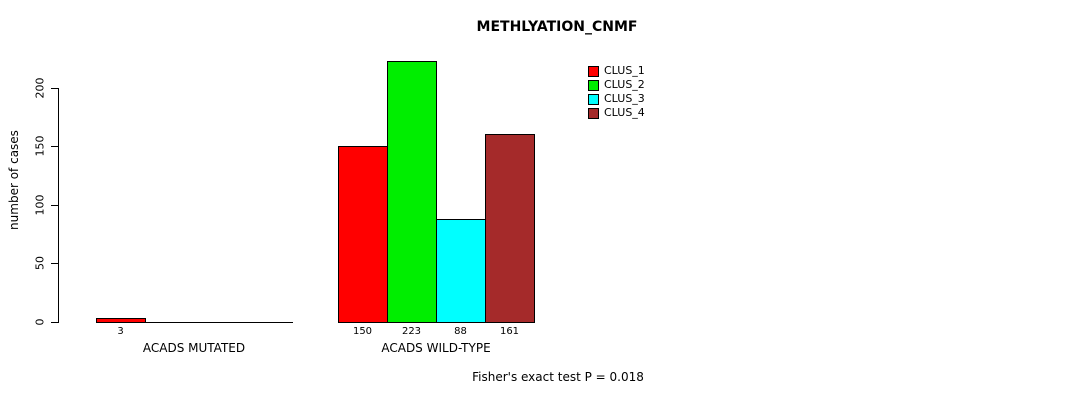 This screenshot has width=1090, height=400. Describe the element at coordinates (363, 234) in the screenshot. I see `bar-clus-1-acads-wild-type` at that location.